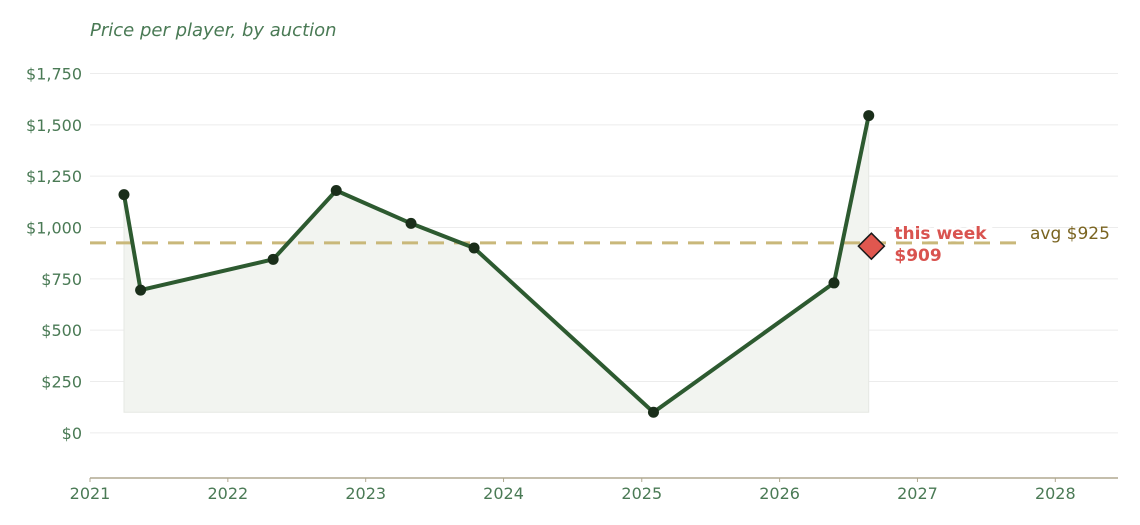 The height and width of the screenshot is (525, 1140). What do you see at coordinates (54, 125) in the screenshot?
I see `y-tick-label: $1,500` at bounding box center [54, 125].